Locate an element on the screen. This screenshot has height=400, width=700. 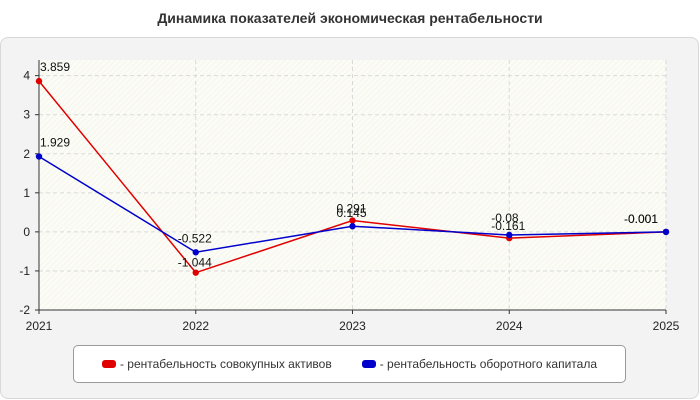
x-tick-label: 2024 is located at coordinates (509, 326).